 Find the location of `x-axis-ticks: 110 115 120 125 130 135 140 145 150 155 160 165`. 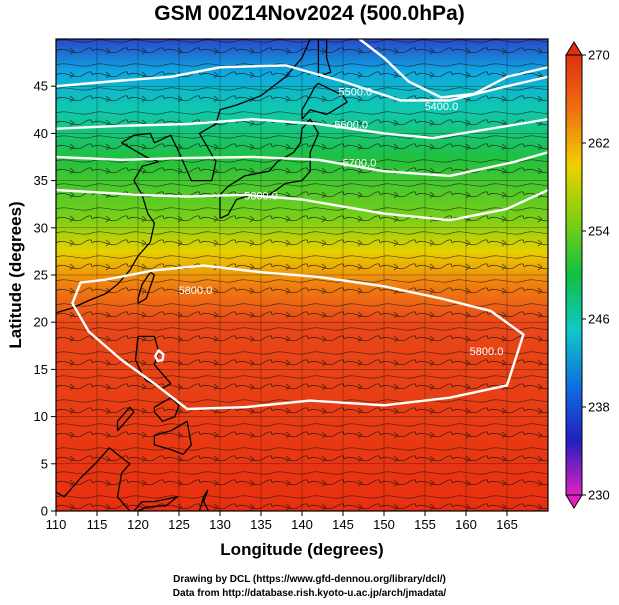

x-axis-ticks: 110 115 120 125 130 135 140 145 150 155 160 165 is located at coordinates (282, 521).